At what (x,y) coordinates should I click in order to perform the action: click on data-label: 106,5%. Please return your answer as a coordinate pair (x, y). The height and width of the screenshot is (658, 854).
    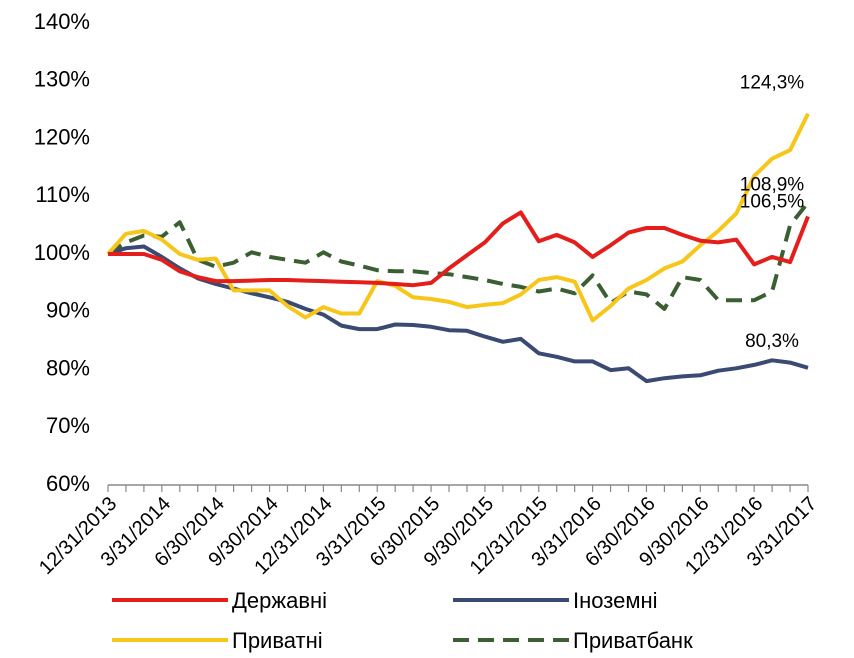
    Looking at the image, I should click on (772, 201).